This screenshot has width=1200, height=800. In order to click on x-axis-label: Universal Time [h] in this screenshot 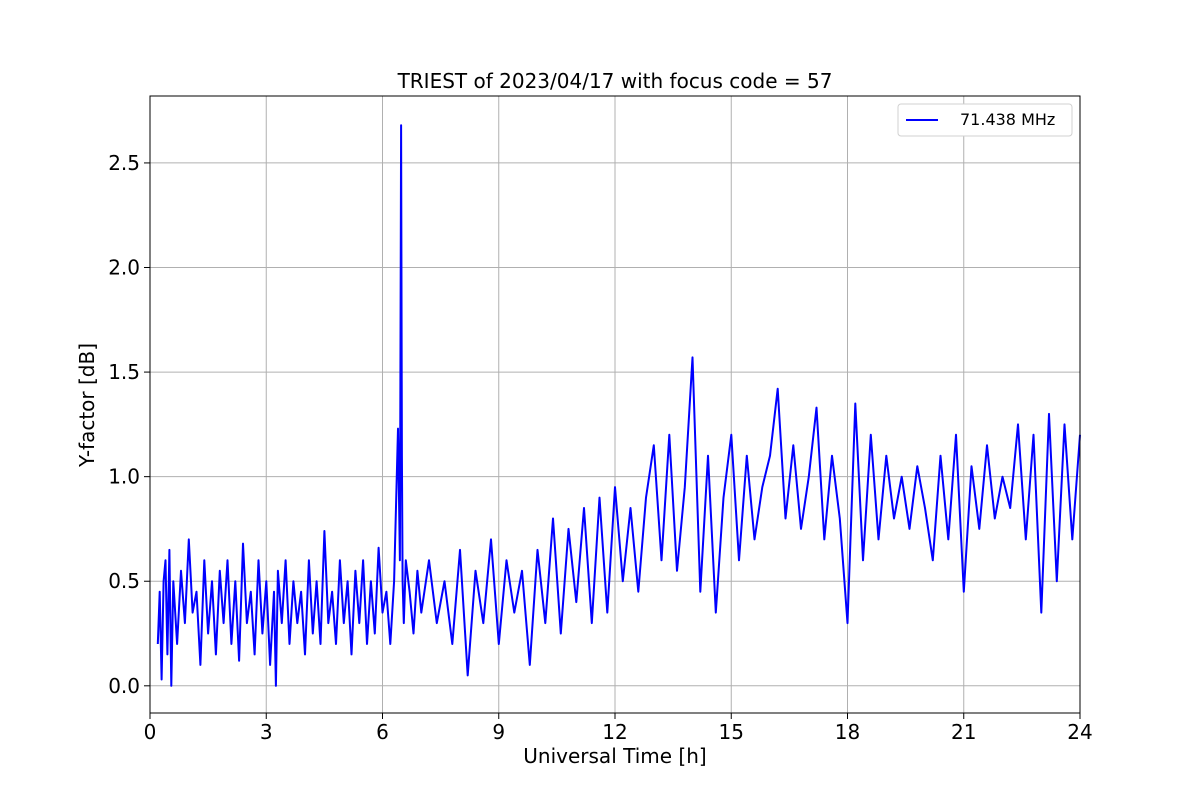, I will do `click(614, 756)`.